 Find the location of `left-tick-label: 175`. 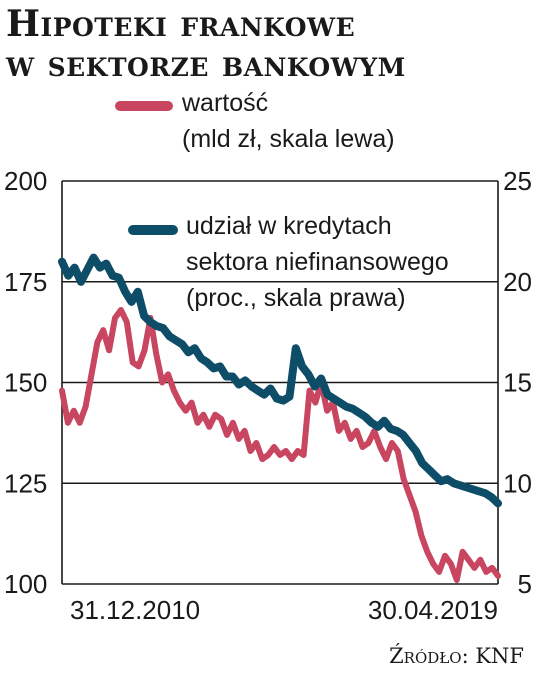

left-tick-label: 175 is located at coordinates (25, 282).